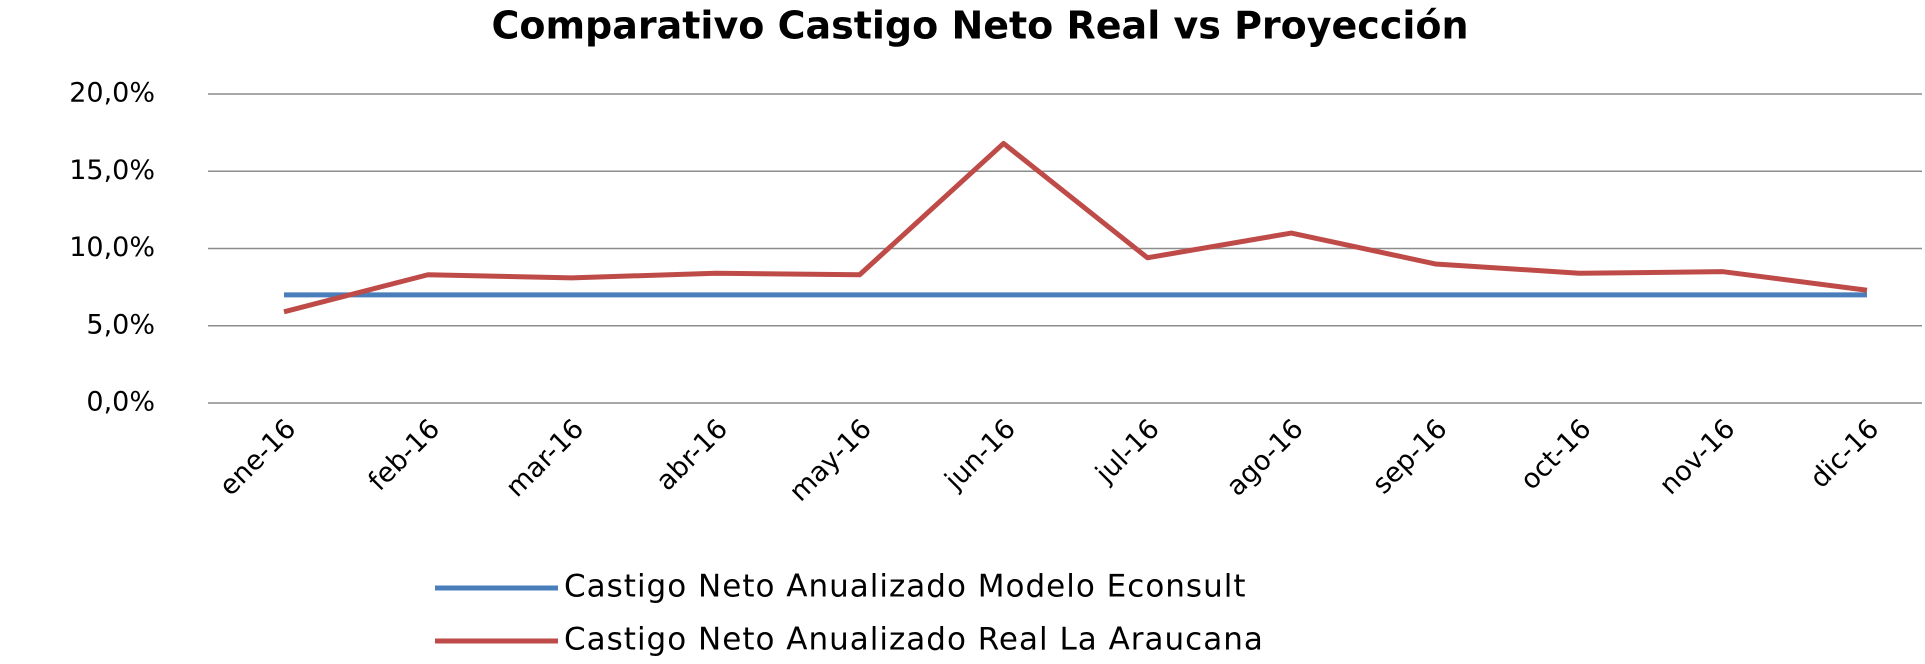 This screenshot has width=1925, height=664. Describe the element at coordinates (914, 640) in the screenshot. I see `legend-label: Castigo Neto Anualizado Real La Araucana` at that location.